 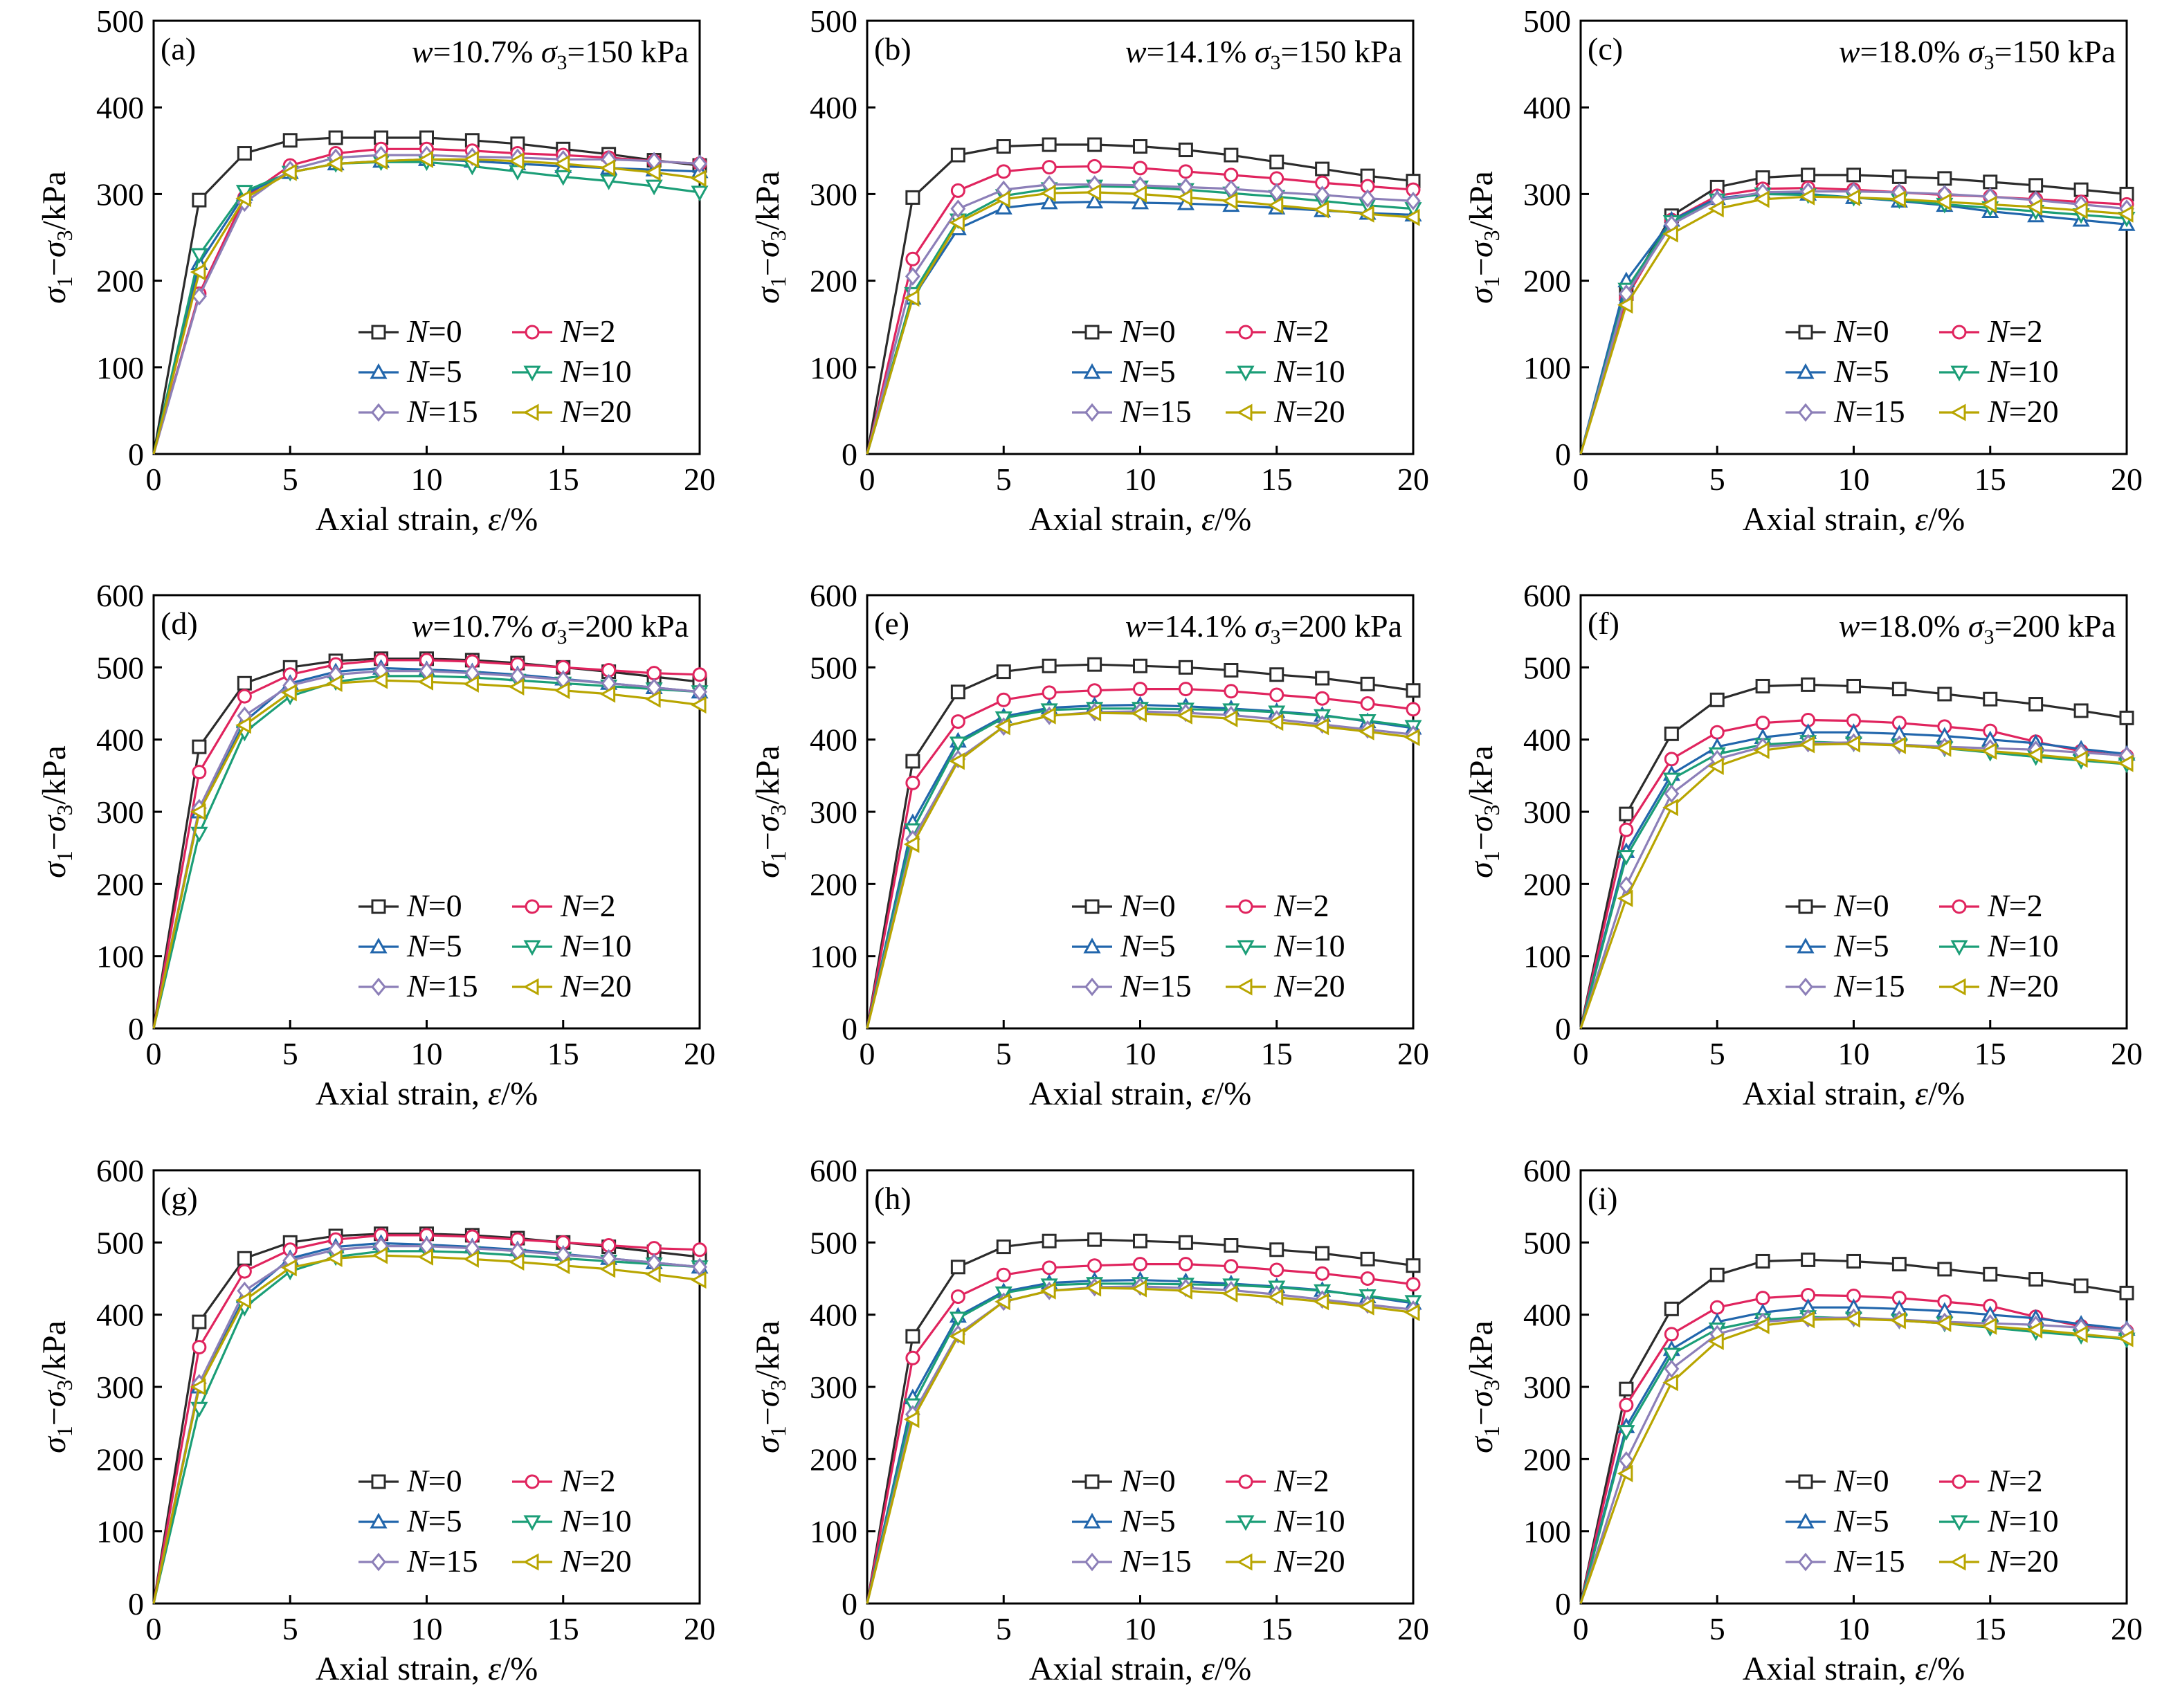 I want to click on y-tick-label: 500, so click(x=1547, y=1242).